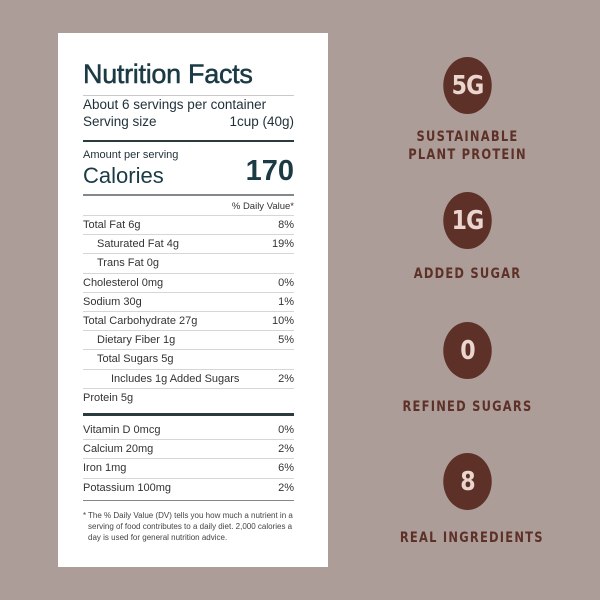 The image size is (600, 600). I want to click on badge-value: 0, so click(467, 350).